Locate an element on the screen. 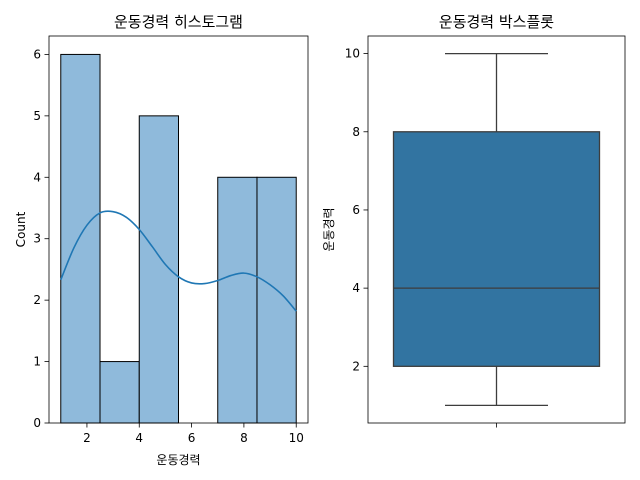 The width and height of the screenshot is (640, 480). histogram-y-ticks: 0 1 2 3 4 5 6 is located at coordinates (41, 238).